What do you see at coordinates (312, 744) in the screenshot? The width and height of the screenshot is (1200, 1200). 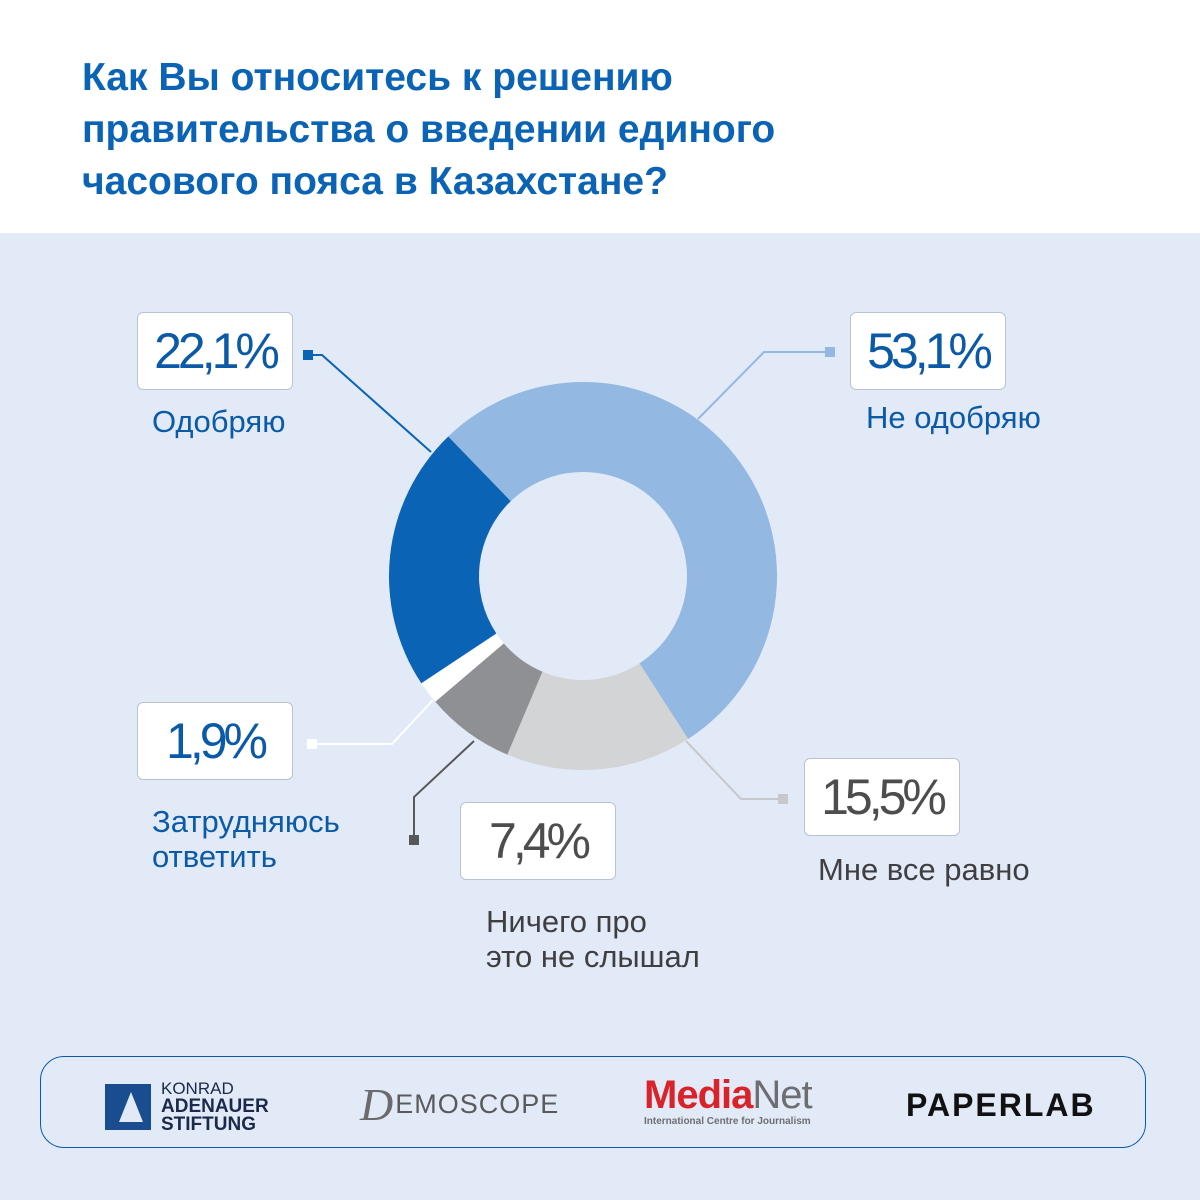 I see `leader-marker-hard-to-say` at bounding box center [312, 744].